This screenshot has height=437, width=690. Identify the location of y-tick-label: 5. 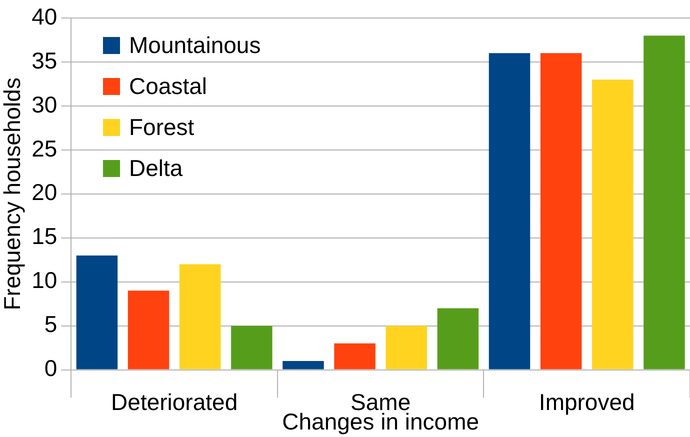
(51, 324).